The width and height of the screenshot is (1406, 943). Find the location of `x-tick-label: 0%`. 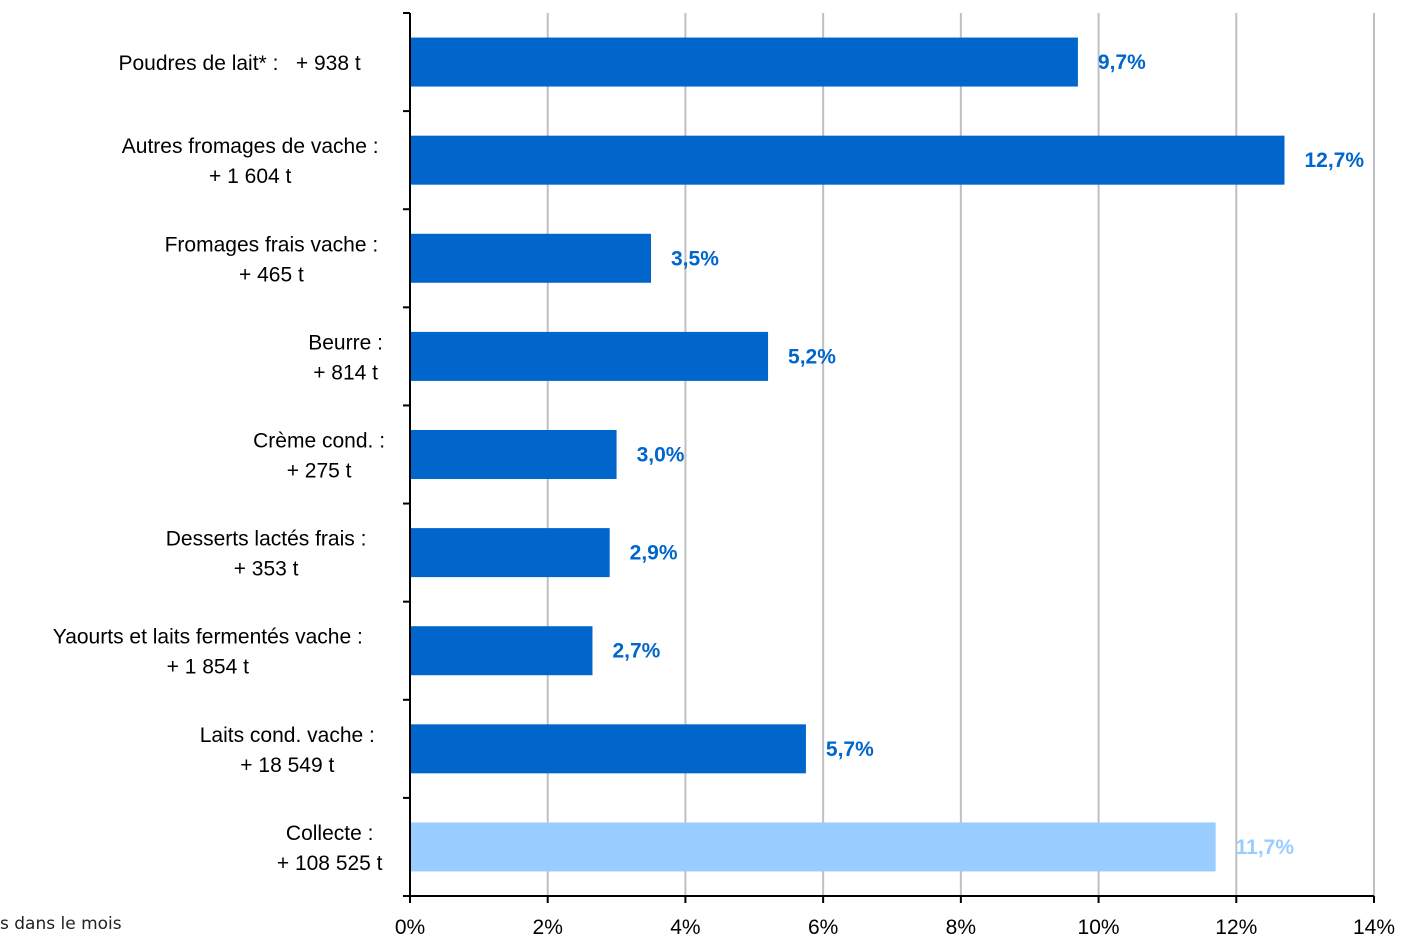

x-tick-label: 0% is located at coordinates (410, 927).